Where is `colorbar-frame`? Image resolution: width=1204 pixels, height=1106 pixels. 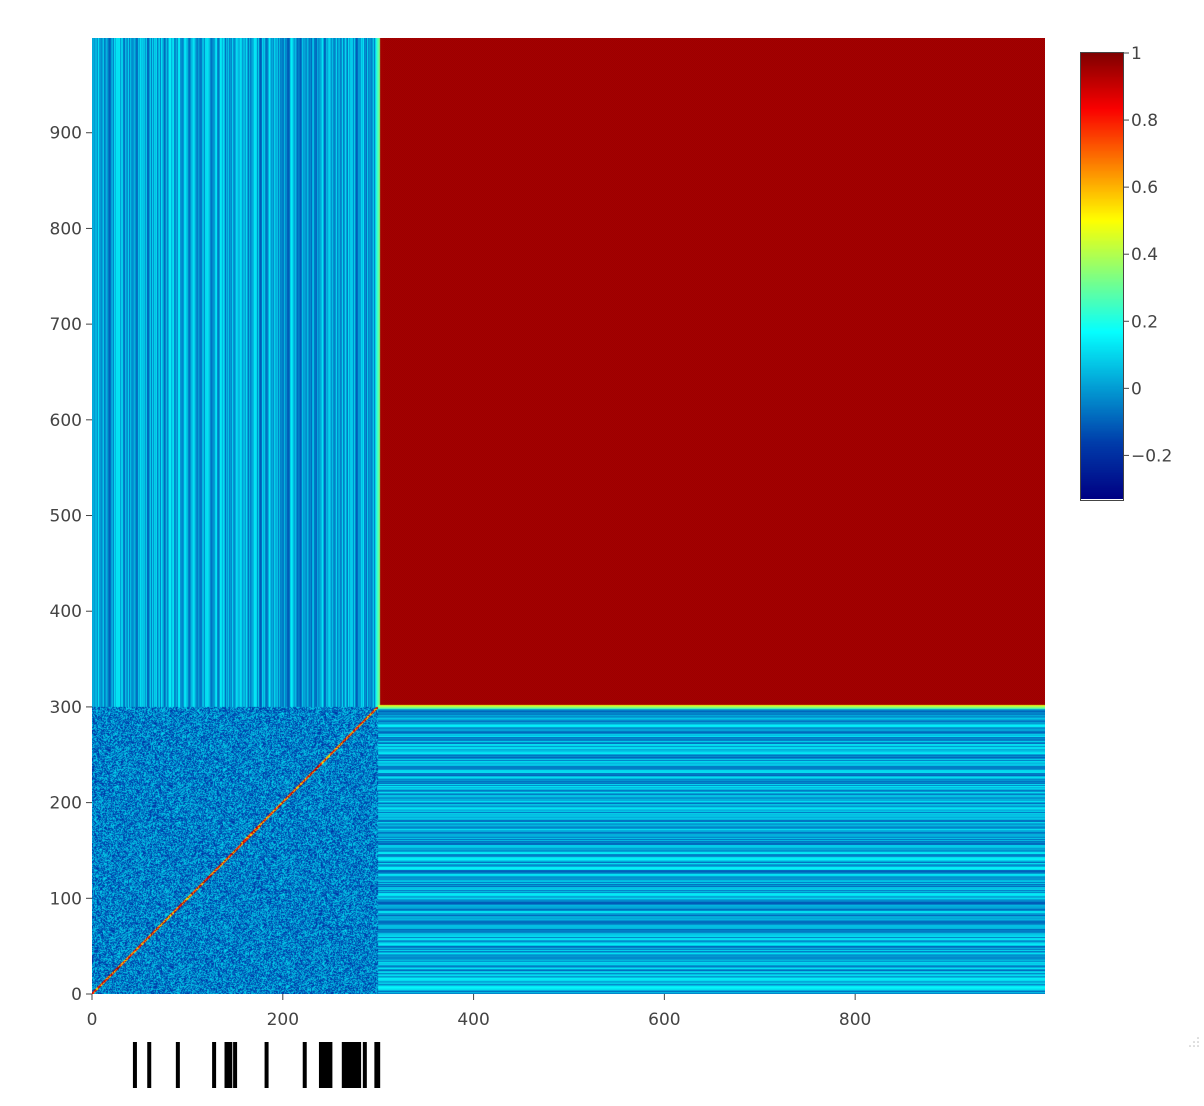 colorbar-frame is located at coordinates (1102, 276).